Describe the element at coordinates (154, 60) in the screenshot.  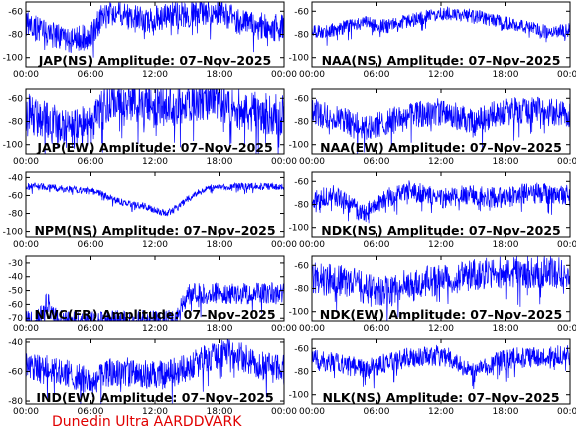
I see `panel-title: JAP(NS) Amplitude: 07–Nov–2025` at that location.